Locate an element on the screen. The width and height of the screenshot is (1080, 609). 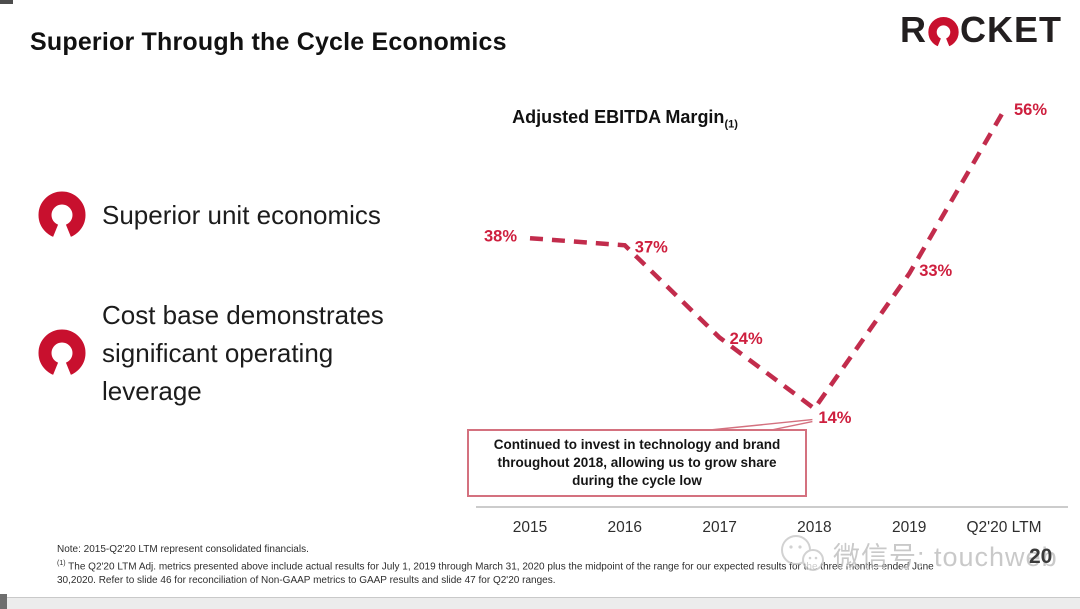
wechat-watermark: 微信号: touchweb is located at coordinates (917, 554).